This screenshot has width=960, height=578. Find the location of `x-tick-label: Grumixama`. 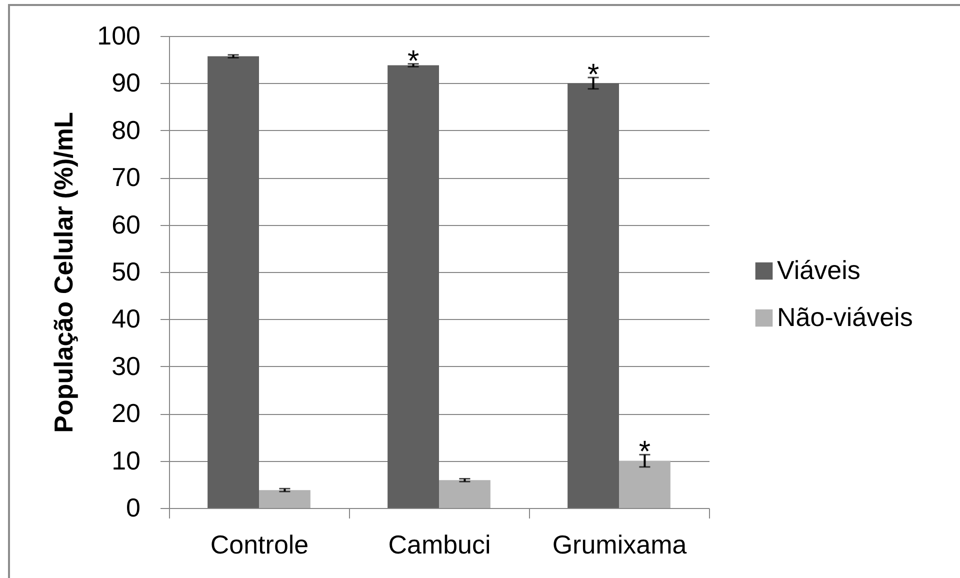

x-tick-label: Grumixama is located at coordinates (620, 545).